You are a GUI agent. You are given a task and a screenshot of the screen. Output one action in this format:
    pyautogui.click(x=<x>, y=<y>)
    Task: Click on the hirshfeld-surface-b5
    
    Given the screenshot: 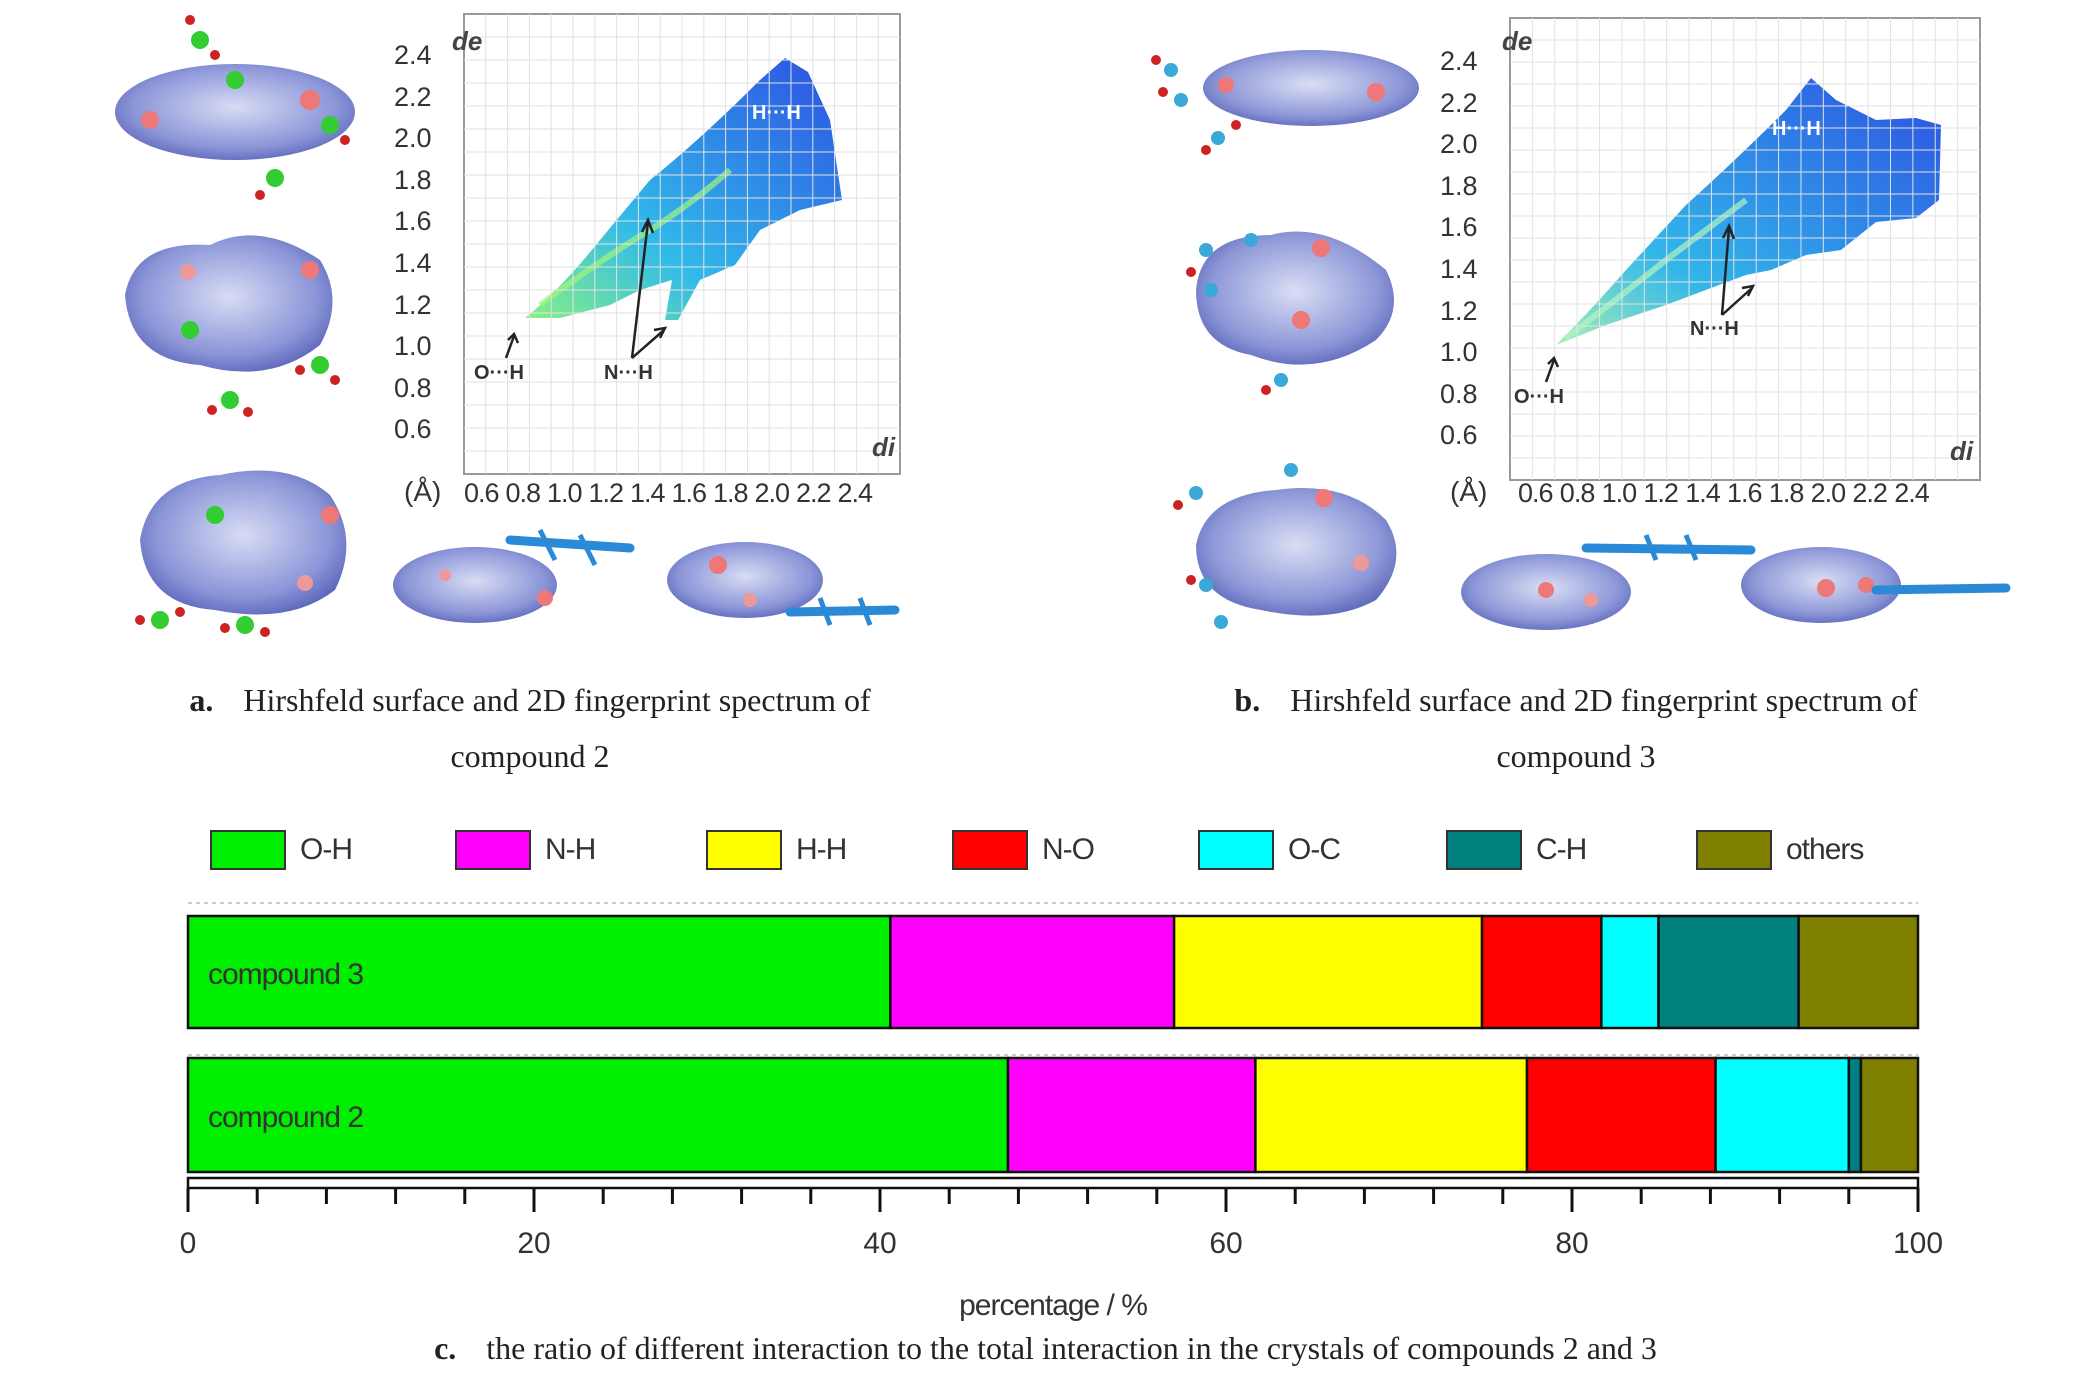 What is the action you would take?
    pyautogui.click(x=1876, y=585)
    